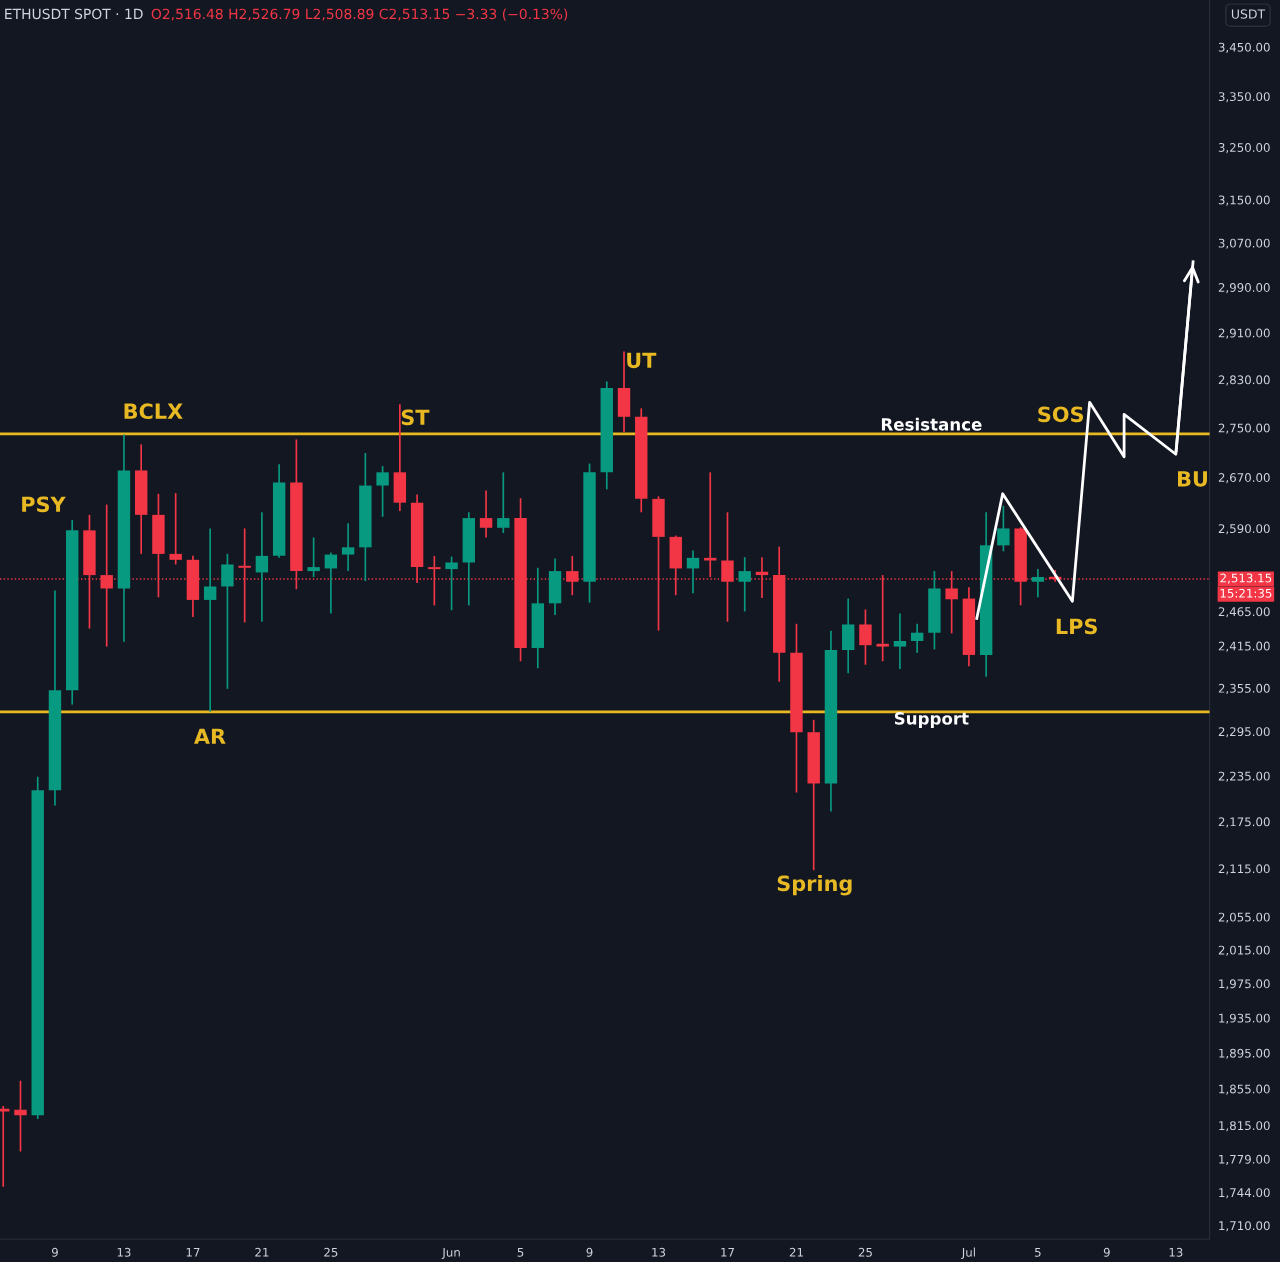  I want to click on y-tick-label: 1,975.00, so click(1244, 984).